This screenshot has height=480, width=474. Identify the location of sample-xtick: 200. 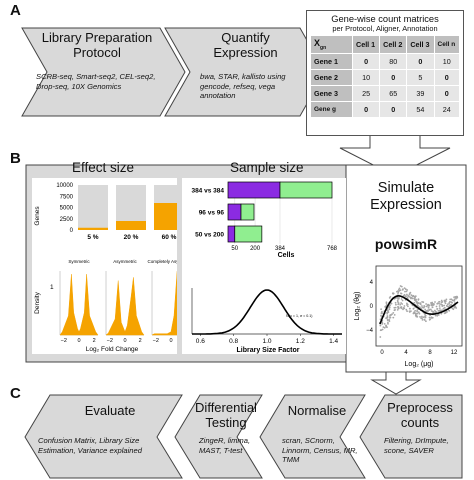
(255, 249).